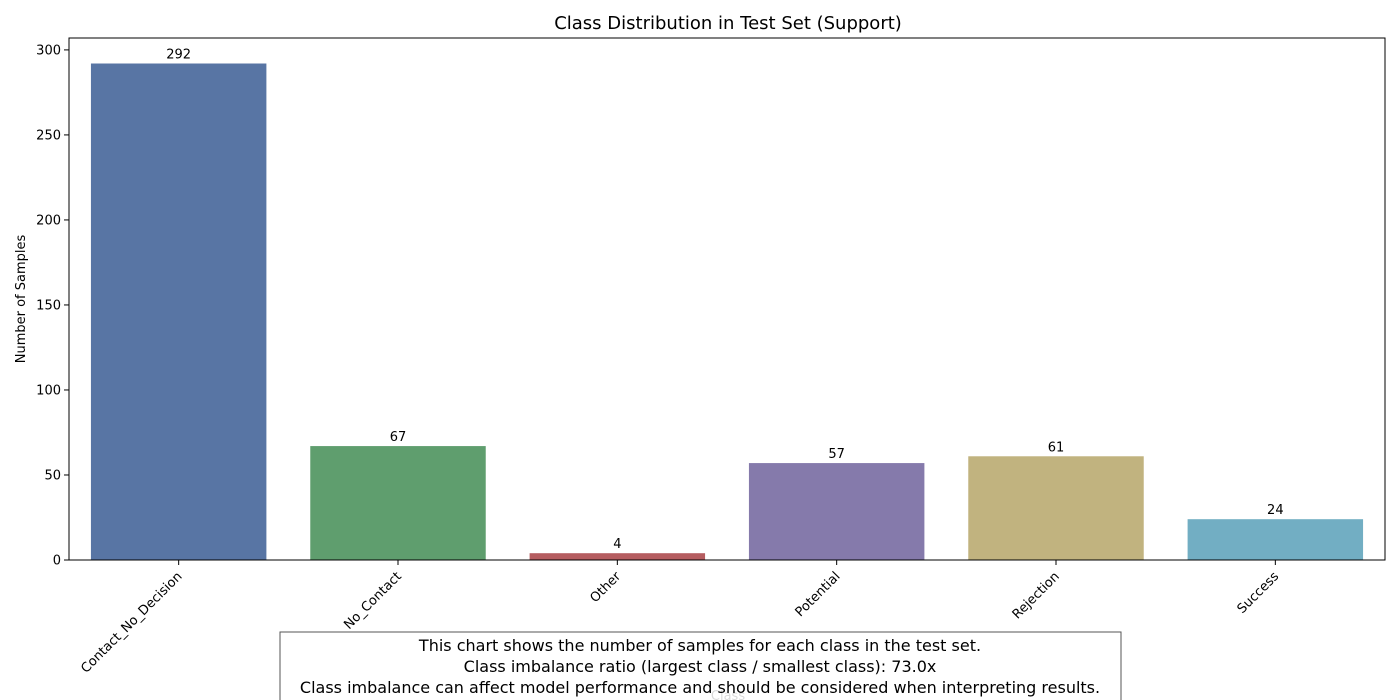 The image size is (1400, 700). Describe the element at coordinates (21, 299) in the screenshot. I see `y-axis-label: Number of Samples` at that location.